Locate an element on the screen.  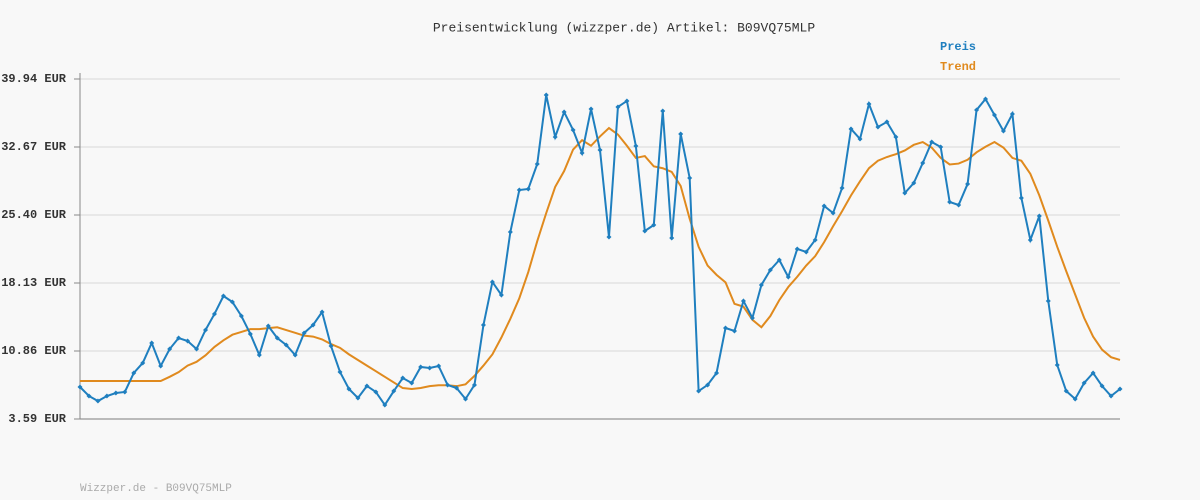
y-tick-label: 10.86 EUR is located at coordinates (34, 351).